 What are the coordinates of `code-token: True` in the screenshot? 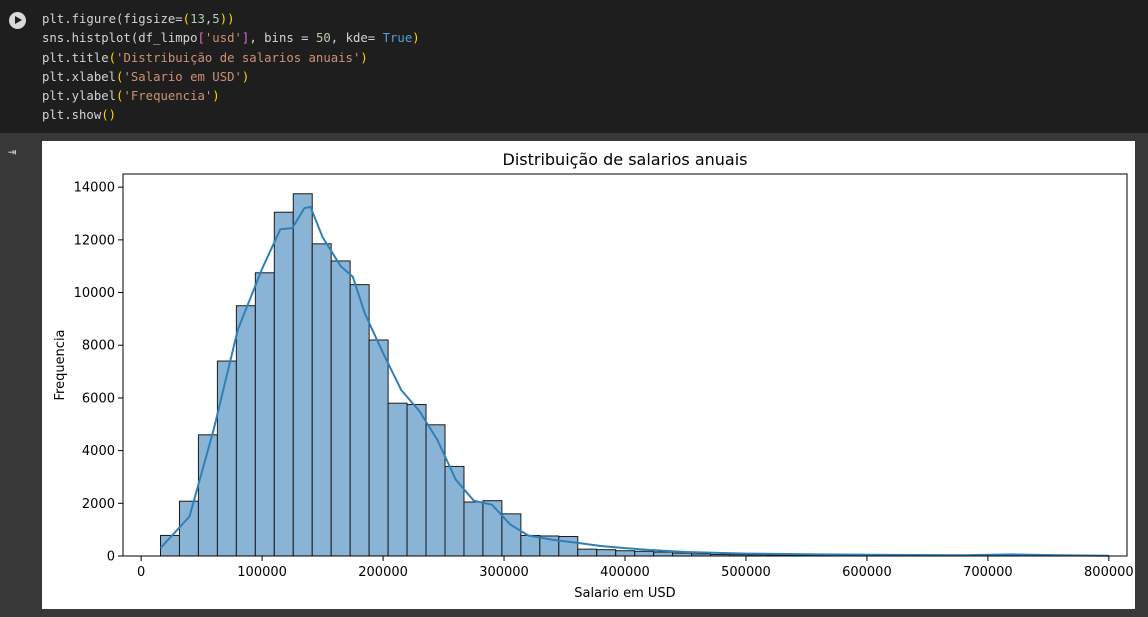 It's located at (397, 38).